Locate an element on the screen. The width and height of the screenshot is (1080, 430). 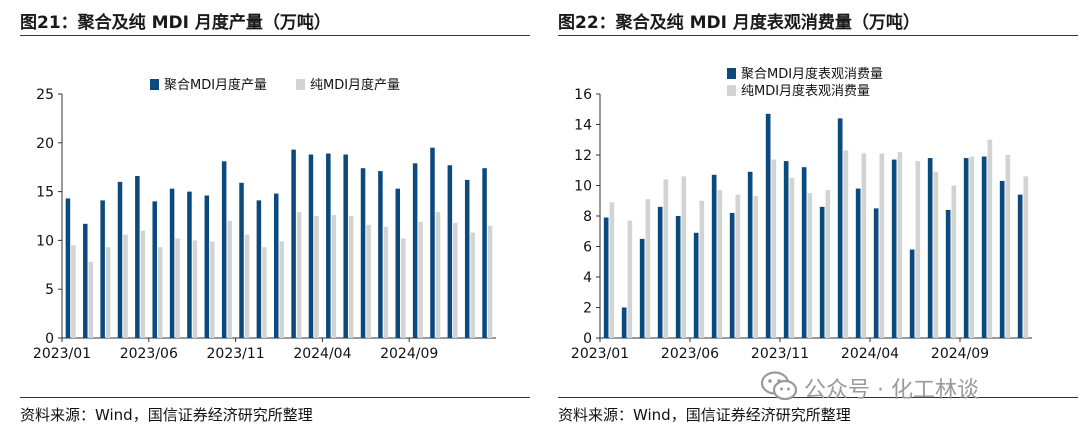
bar-secondary-2024/10 is located at coordinates (990, 238).